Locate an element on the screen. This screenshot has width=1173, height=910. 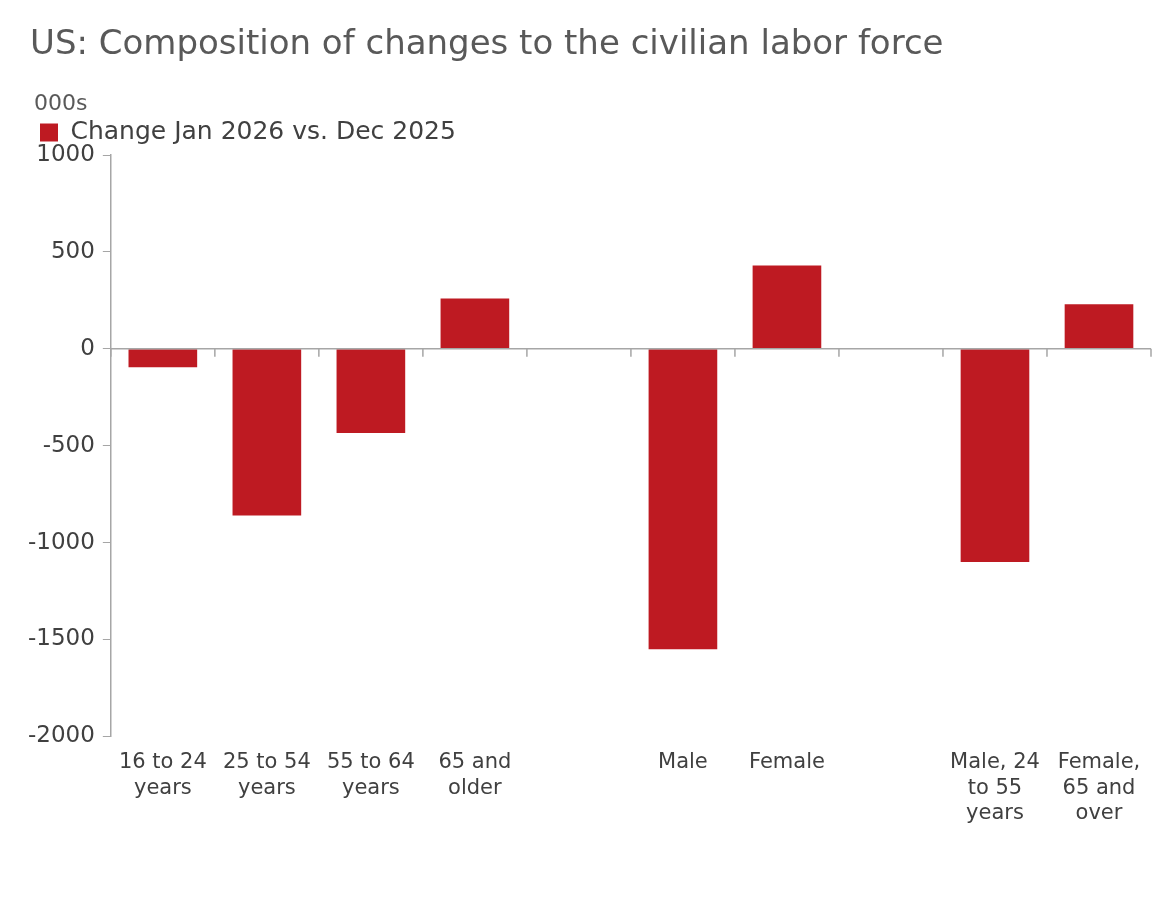
x-tick-label: 55 to 64 years is located at coordinates (370, 774).